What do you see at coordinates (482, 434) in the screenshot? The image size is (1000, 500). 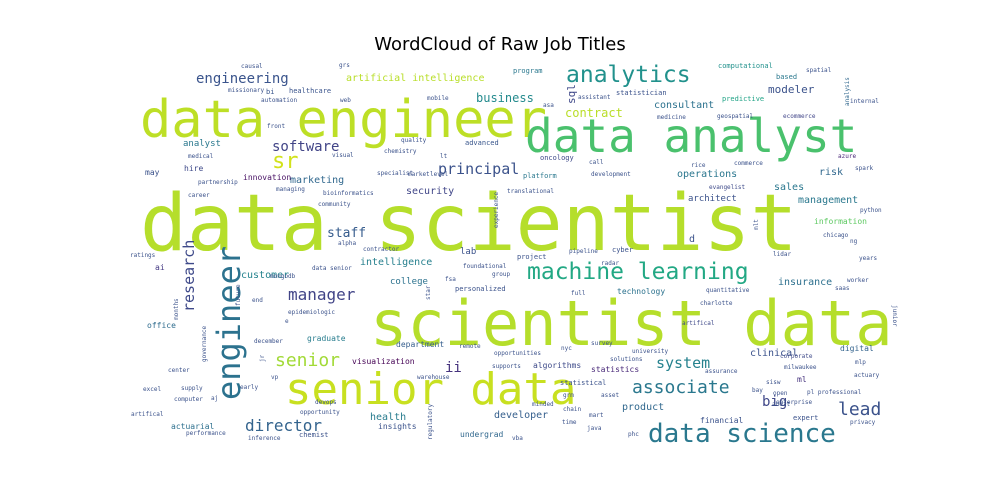 I see `word-undergrad: undergrad` at bounding box center [482, 434].